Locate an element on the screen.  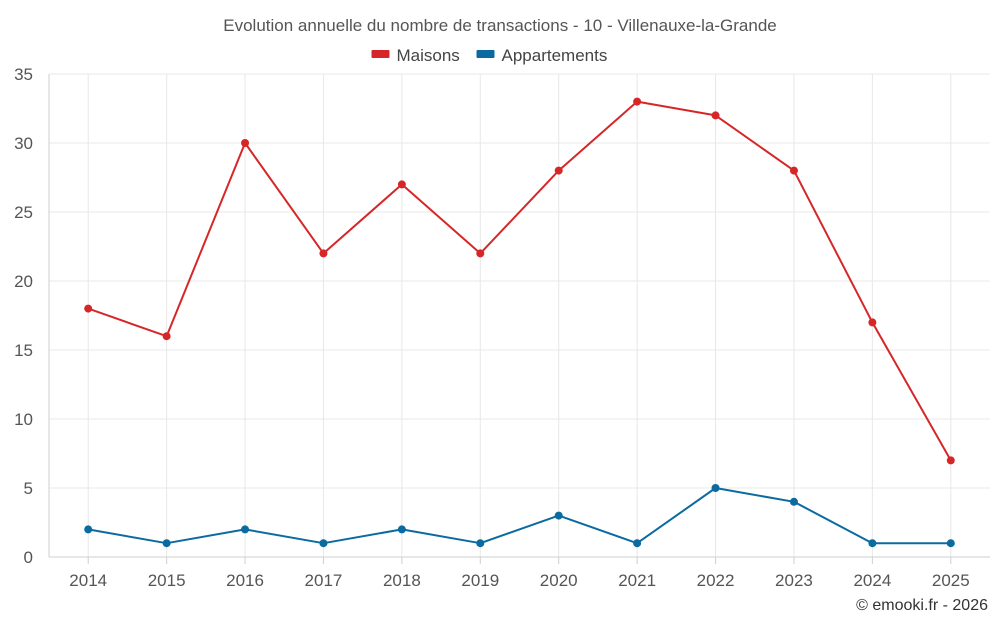
legend: Maisons Appartements is located at coordinates (489, 55).